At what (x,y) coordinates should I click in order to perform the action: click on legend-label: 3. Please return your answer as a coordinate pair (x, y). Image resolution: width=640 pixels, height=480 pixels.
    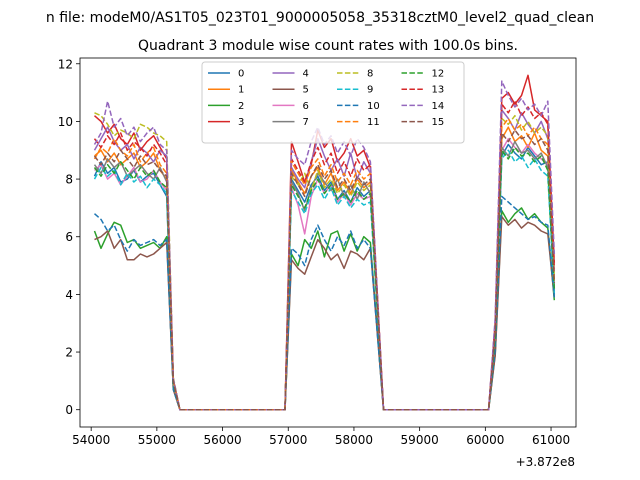
    Looking at the image, I should click on (241, 122).